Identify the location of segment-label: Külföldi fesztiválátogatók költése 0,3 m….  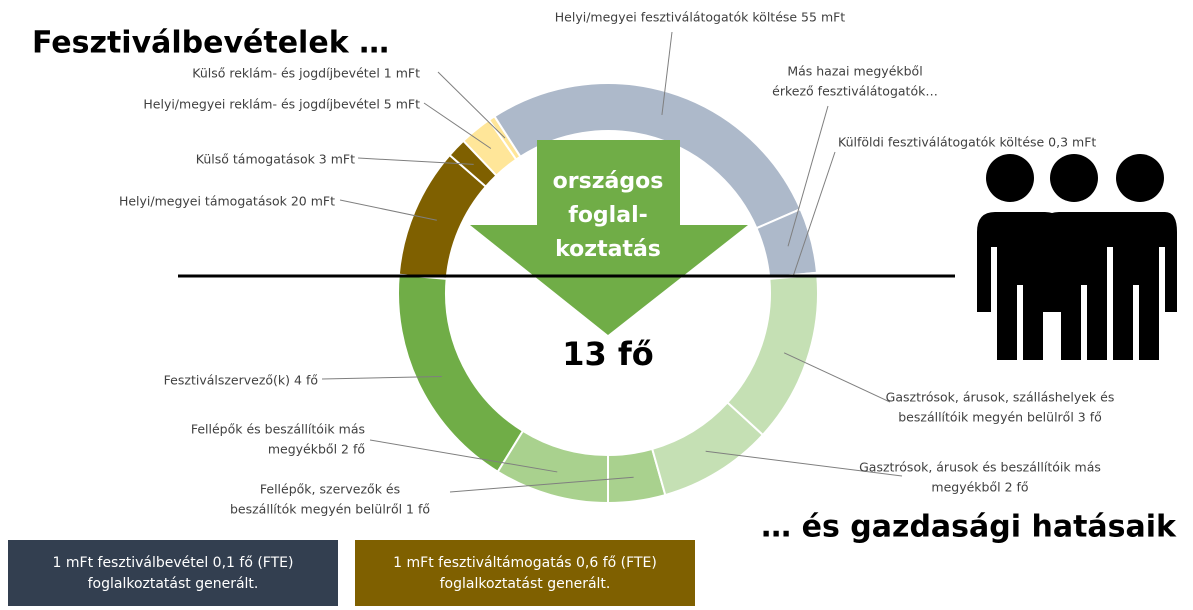
(967, 142).